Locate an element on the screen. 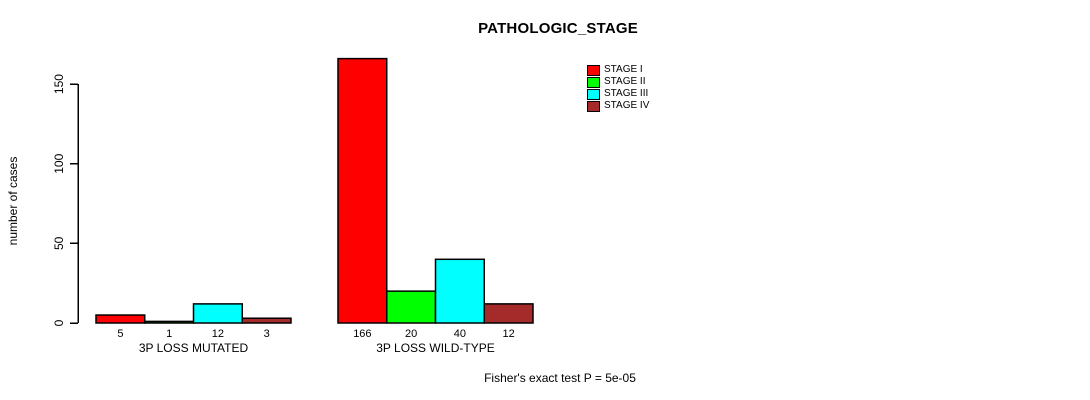 Image resolution: width=1090 pixels, height=400 pixels. bar-stage-i-3p-loss-mutated is located at coordinates (120, 319).